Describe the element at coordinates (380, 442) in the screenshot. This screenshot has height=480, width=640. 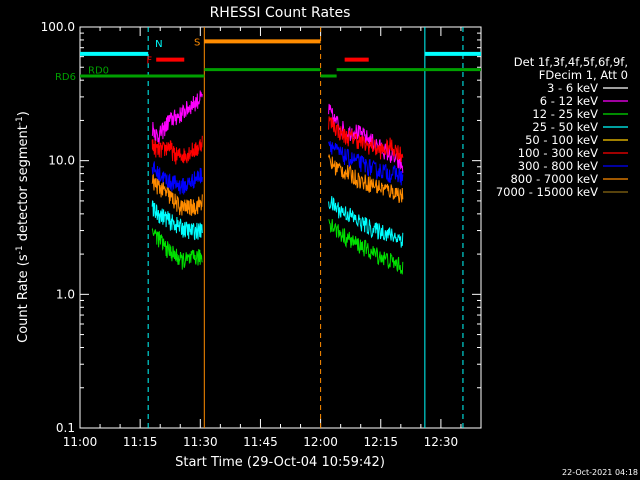
I see `x-tick-label: 12:15` at that location.